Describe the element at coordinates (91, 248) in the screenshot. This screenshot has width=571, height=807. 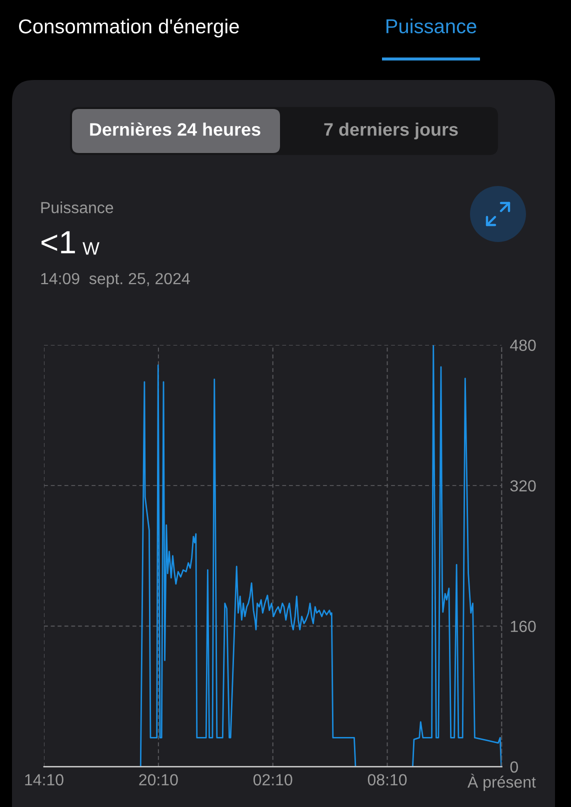
I see `text: W` at that location.